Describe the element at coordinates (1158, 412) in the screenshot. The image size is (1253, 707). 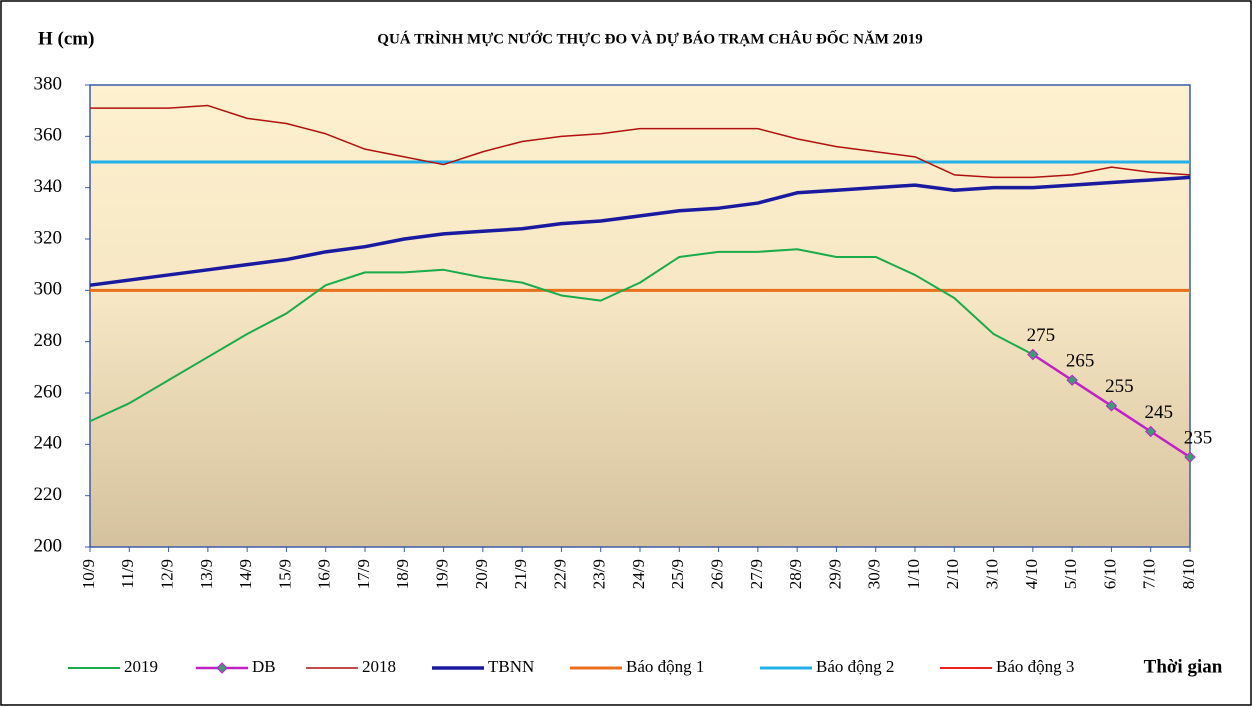
I see `data-label: 245` at that location.